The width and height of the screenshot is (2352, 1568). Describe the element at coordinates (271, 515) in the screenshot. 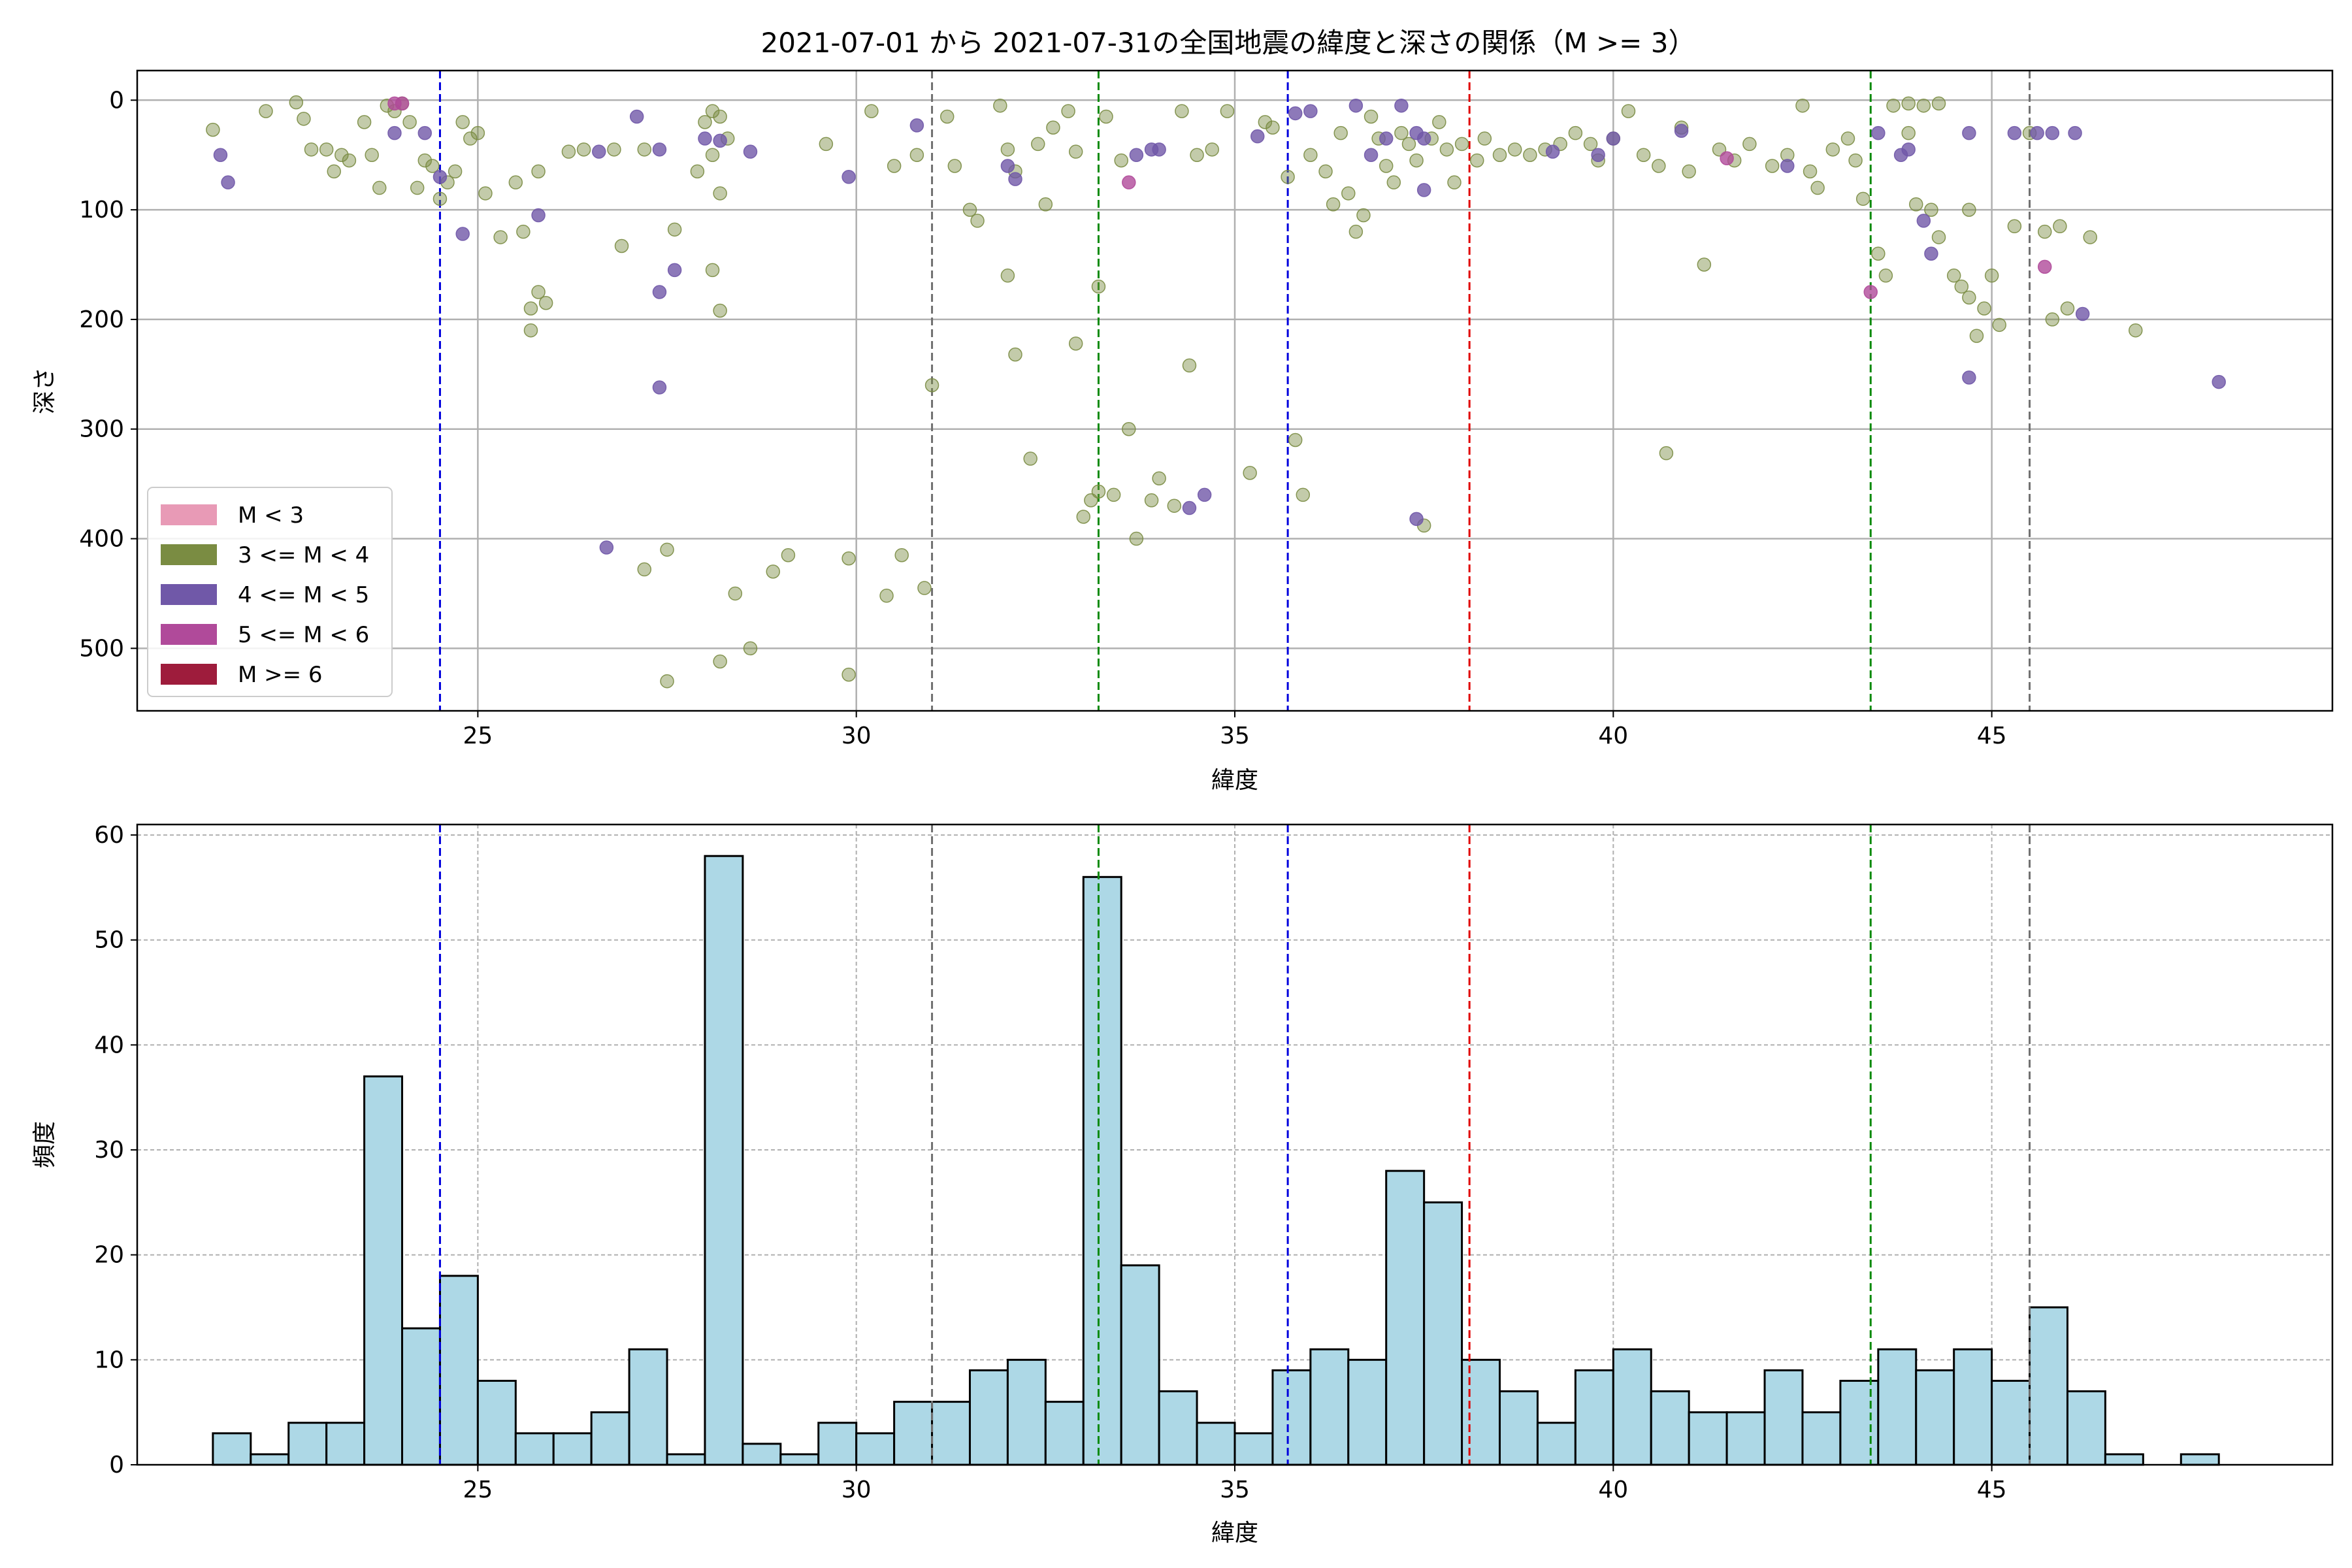

I see `legend-label: M < 3` at that location.